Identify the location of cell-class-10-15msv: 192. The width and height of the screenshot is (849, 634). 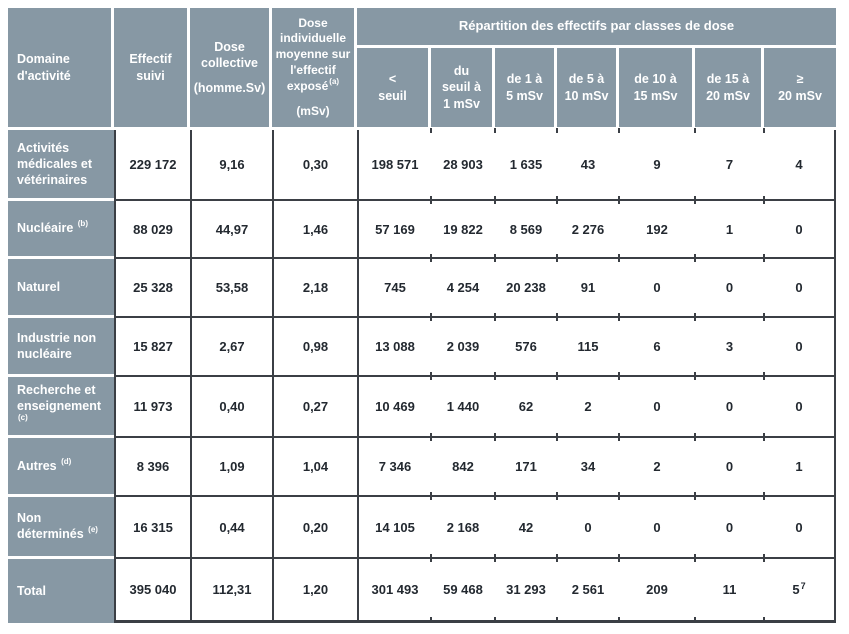
(656, 229).